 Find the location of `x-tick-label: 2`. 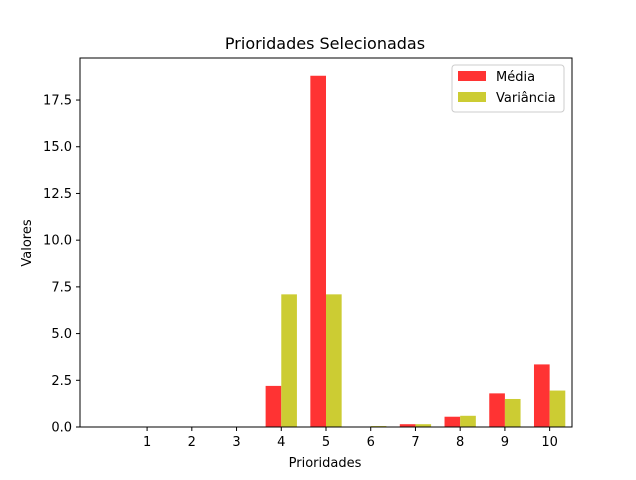

x-tick-label: 2 is located at coordinates (192, 442).